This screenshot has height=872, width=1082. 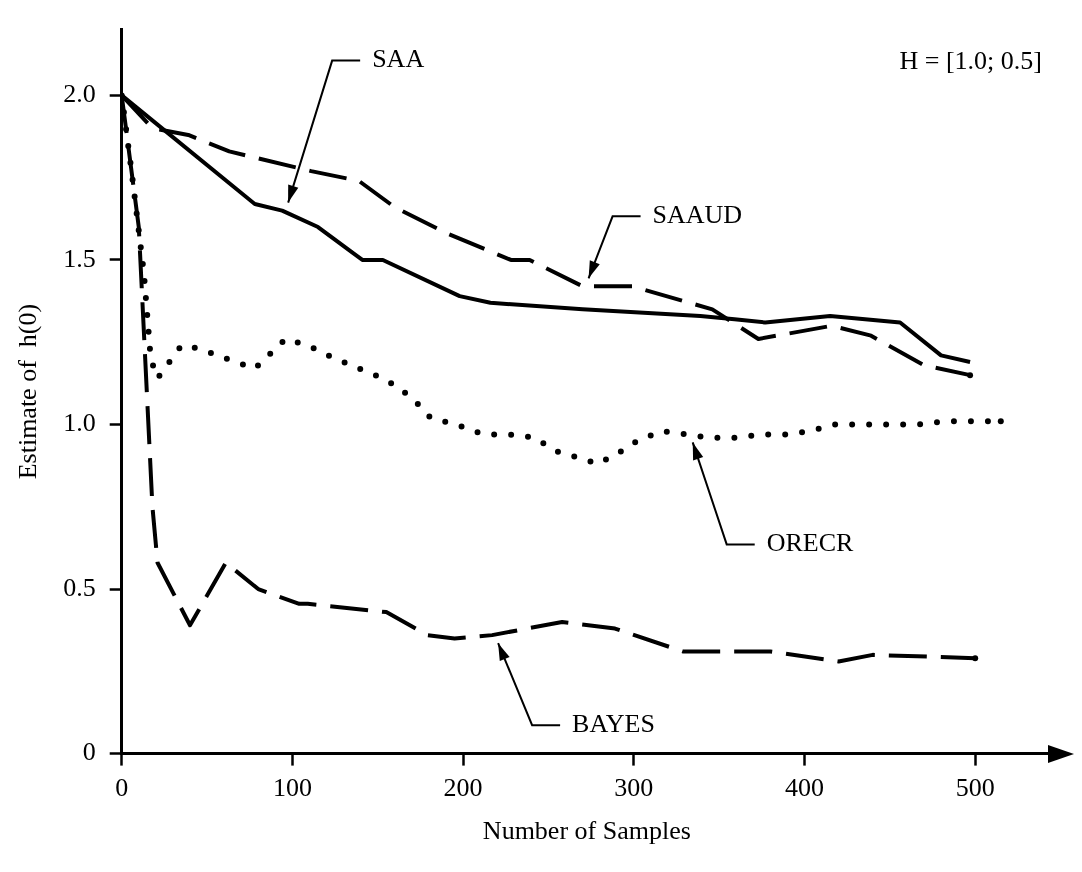 I want to click on x-axis-title: Number of Samples, so click(x=586, y=831).